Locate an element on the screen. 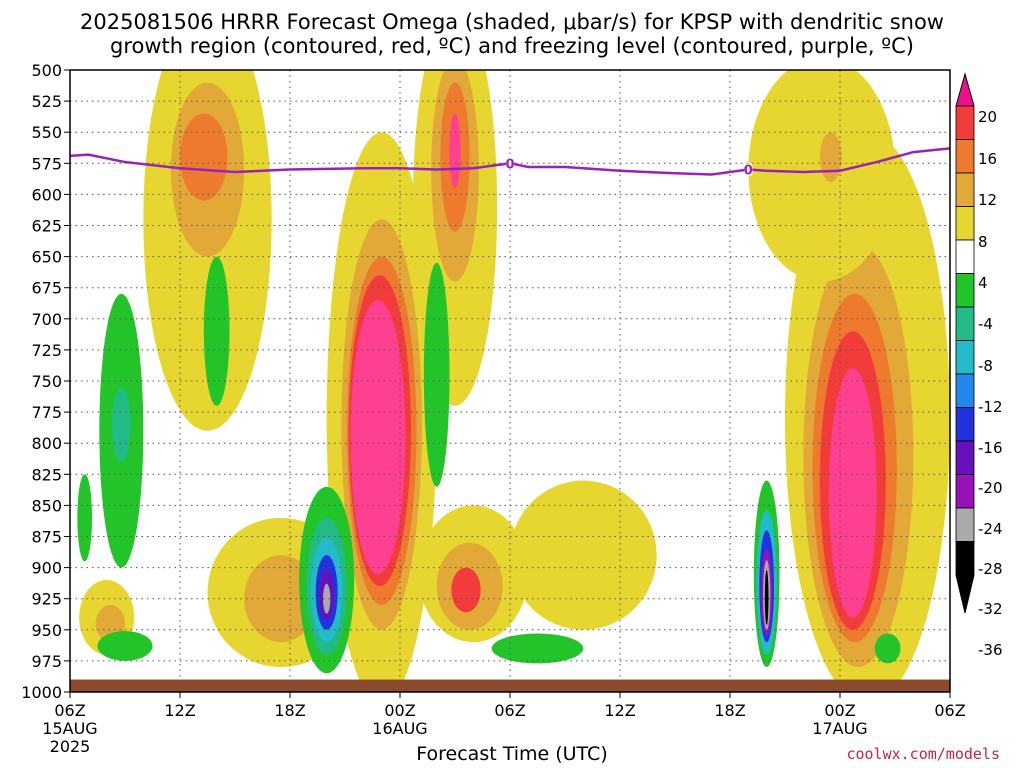  y-tick-label-2: 550 is located at coordinates (46, 132).